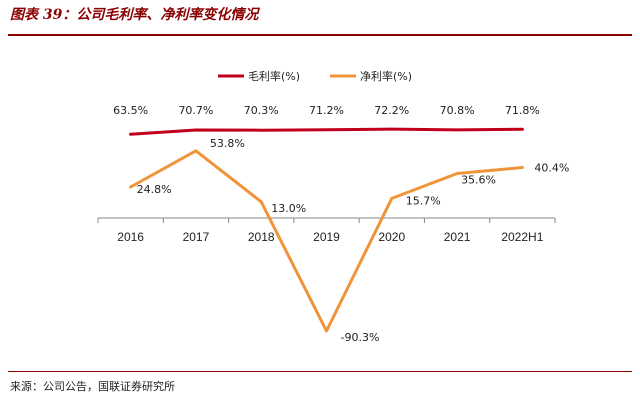  What do you see at coordinates (478, 180) in the screenshot?
I see `net-margin-label: 35.6%` at bounding box center [478, 180].